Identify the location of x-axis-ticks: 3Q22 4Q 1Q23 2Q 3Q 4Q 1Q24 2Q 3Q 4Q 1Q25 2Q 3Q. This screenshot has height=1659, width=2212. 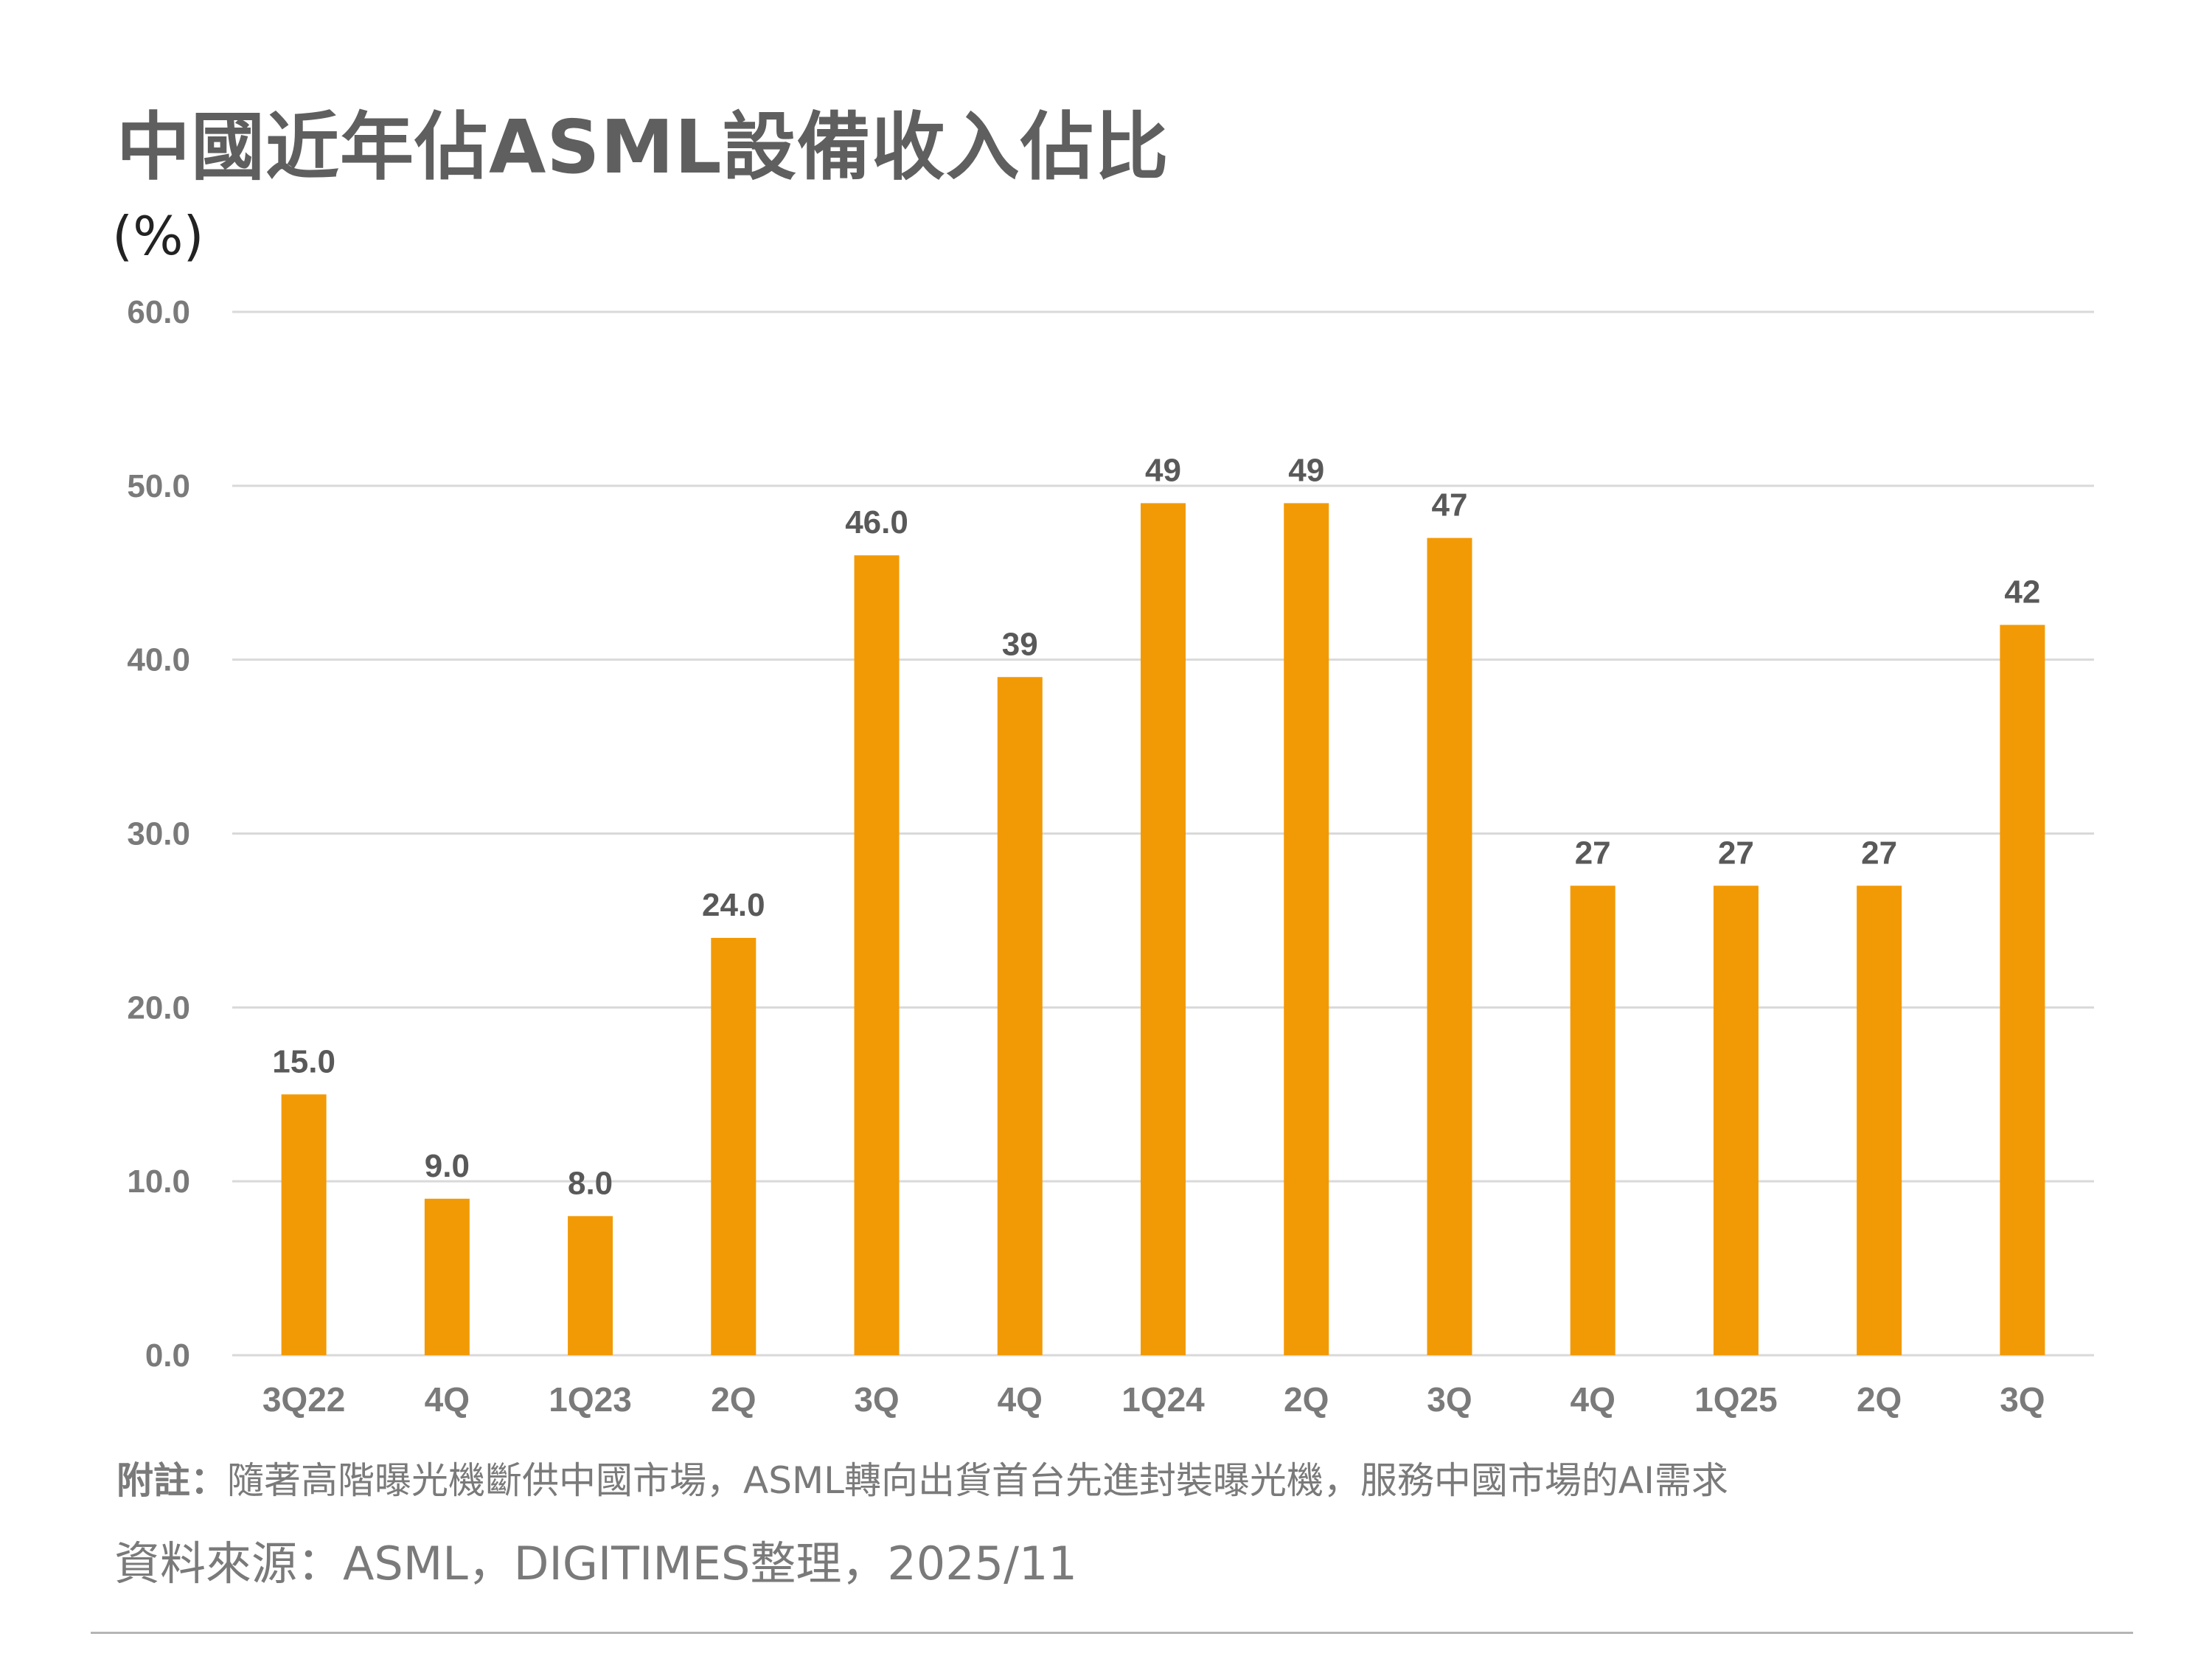
(1153, 1399).